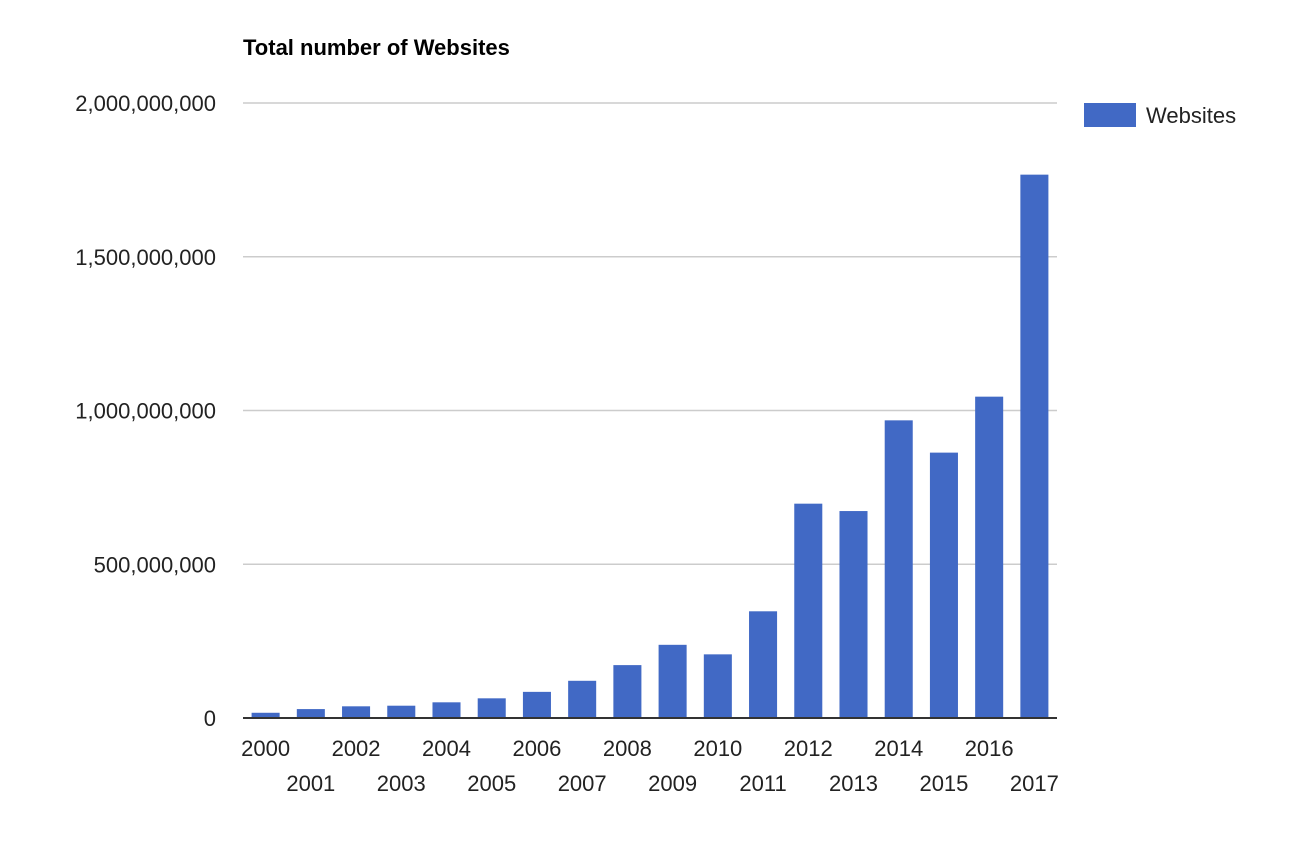 The image size is (1306, 854). What do you see at coordinates (401, 783) in the screenshot?
I see `x-tick-label: 2003` at bounding box center [401, 783].